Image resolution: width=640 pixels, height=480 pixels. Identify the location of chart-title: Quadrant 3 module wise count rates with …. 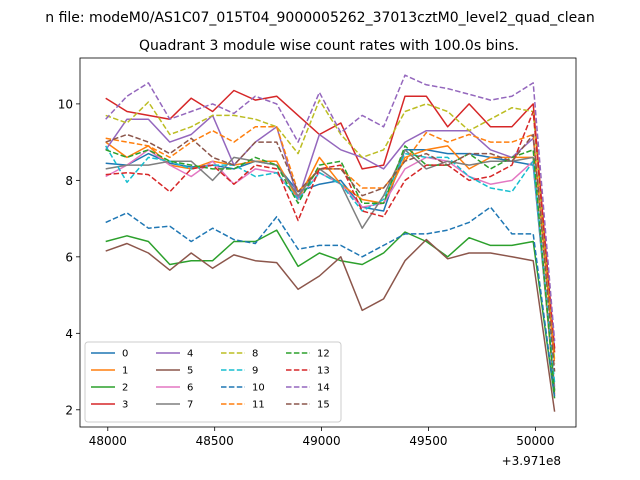
(329, 46).